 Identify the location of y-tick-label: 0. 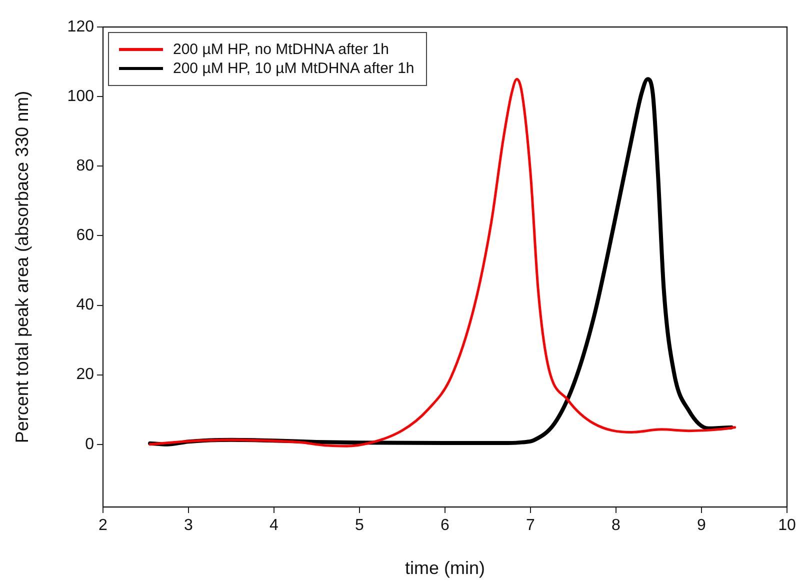
(89, 444).